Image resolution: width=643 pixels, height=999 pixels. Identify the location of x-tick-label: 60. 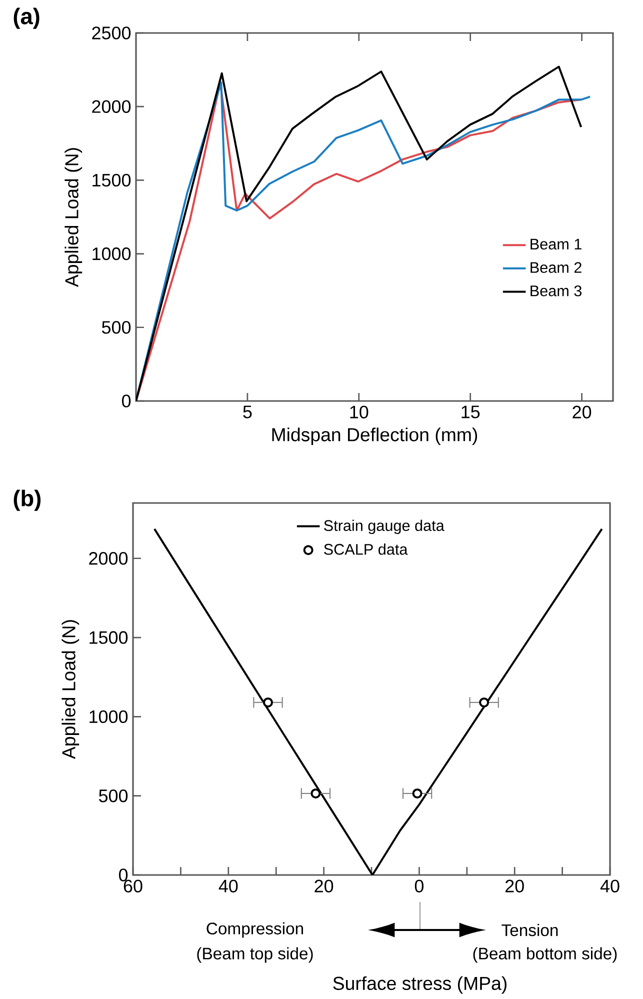
(133, 886).